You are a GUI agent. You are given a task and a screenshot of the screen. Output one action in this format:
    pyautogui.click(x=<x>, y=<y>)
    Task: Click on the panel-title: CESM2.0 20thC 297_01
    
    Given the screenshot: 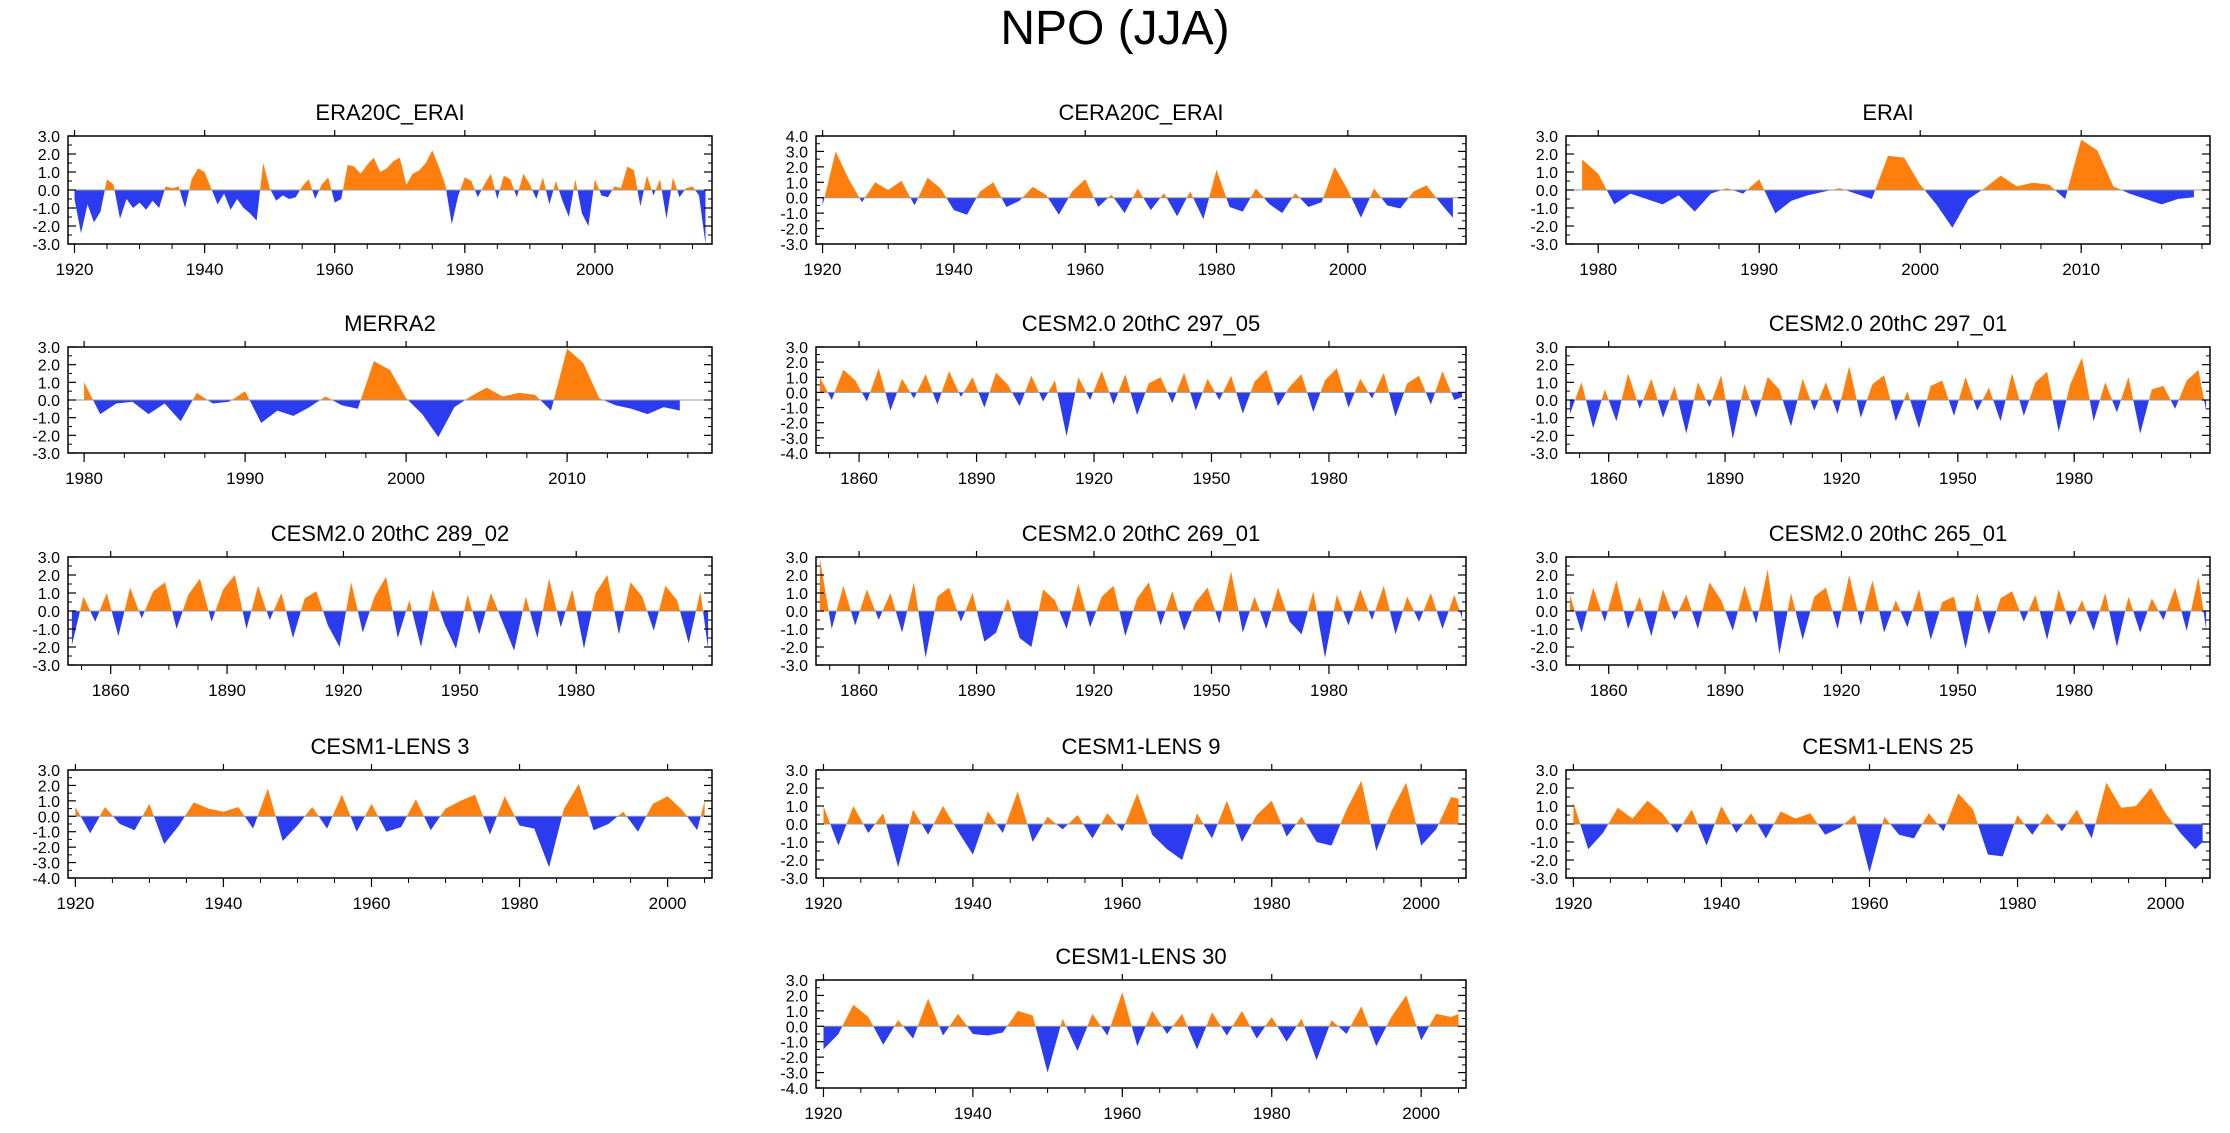 What is the action you would take?
    pyautogui.click(x=1888, y=323)
    